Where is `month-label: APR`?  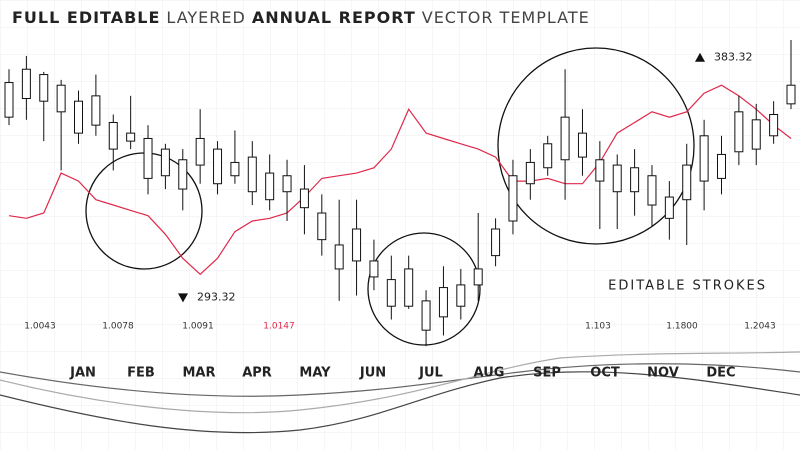 month-label: APR is located at coordinates (257, 373).